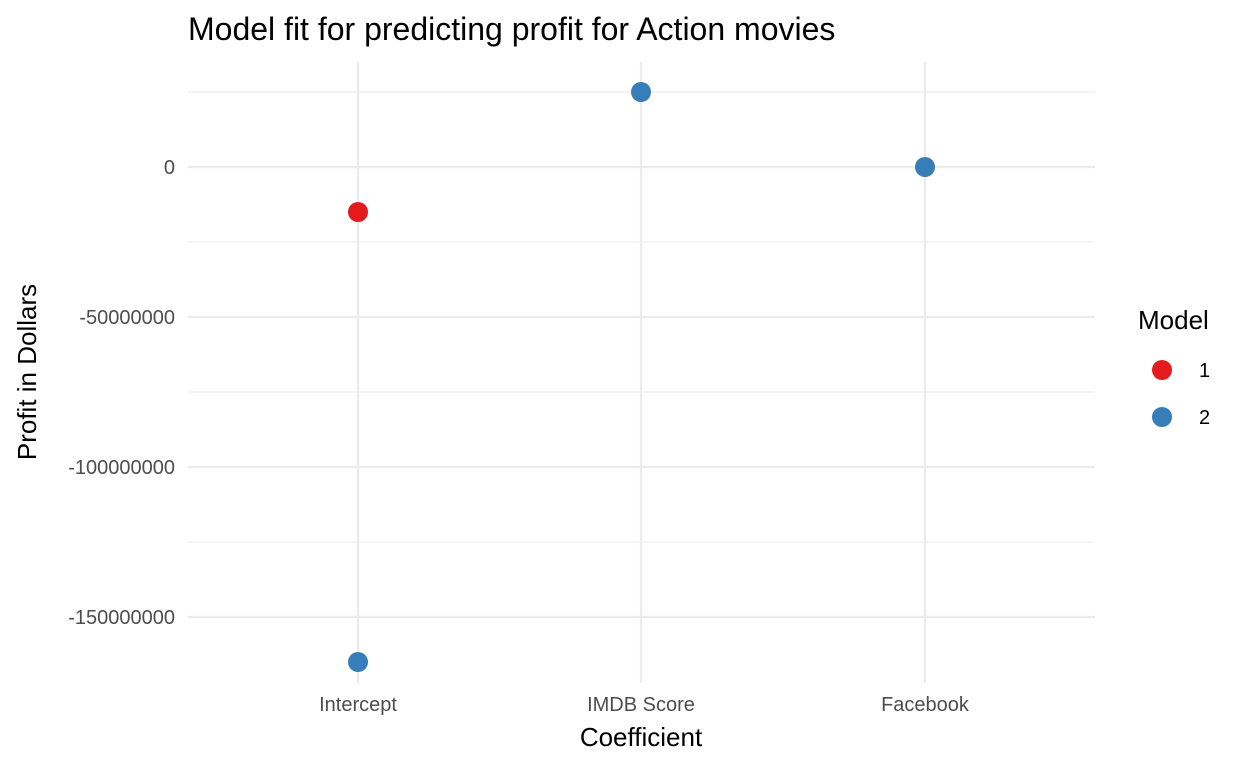 The height and width of the screenshot is (768, 1248). Describe the element at coordinates (358, 705) in the screenshot. I see `x-tick-label: Intercept` at that location.